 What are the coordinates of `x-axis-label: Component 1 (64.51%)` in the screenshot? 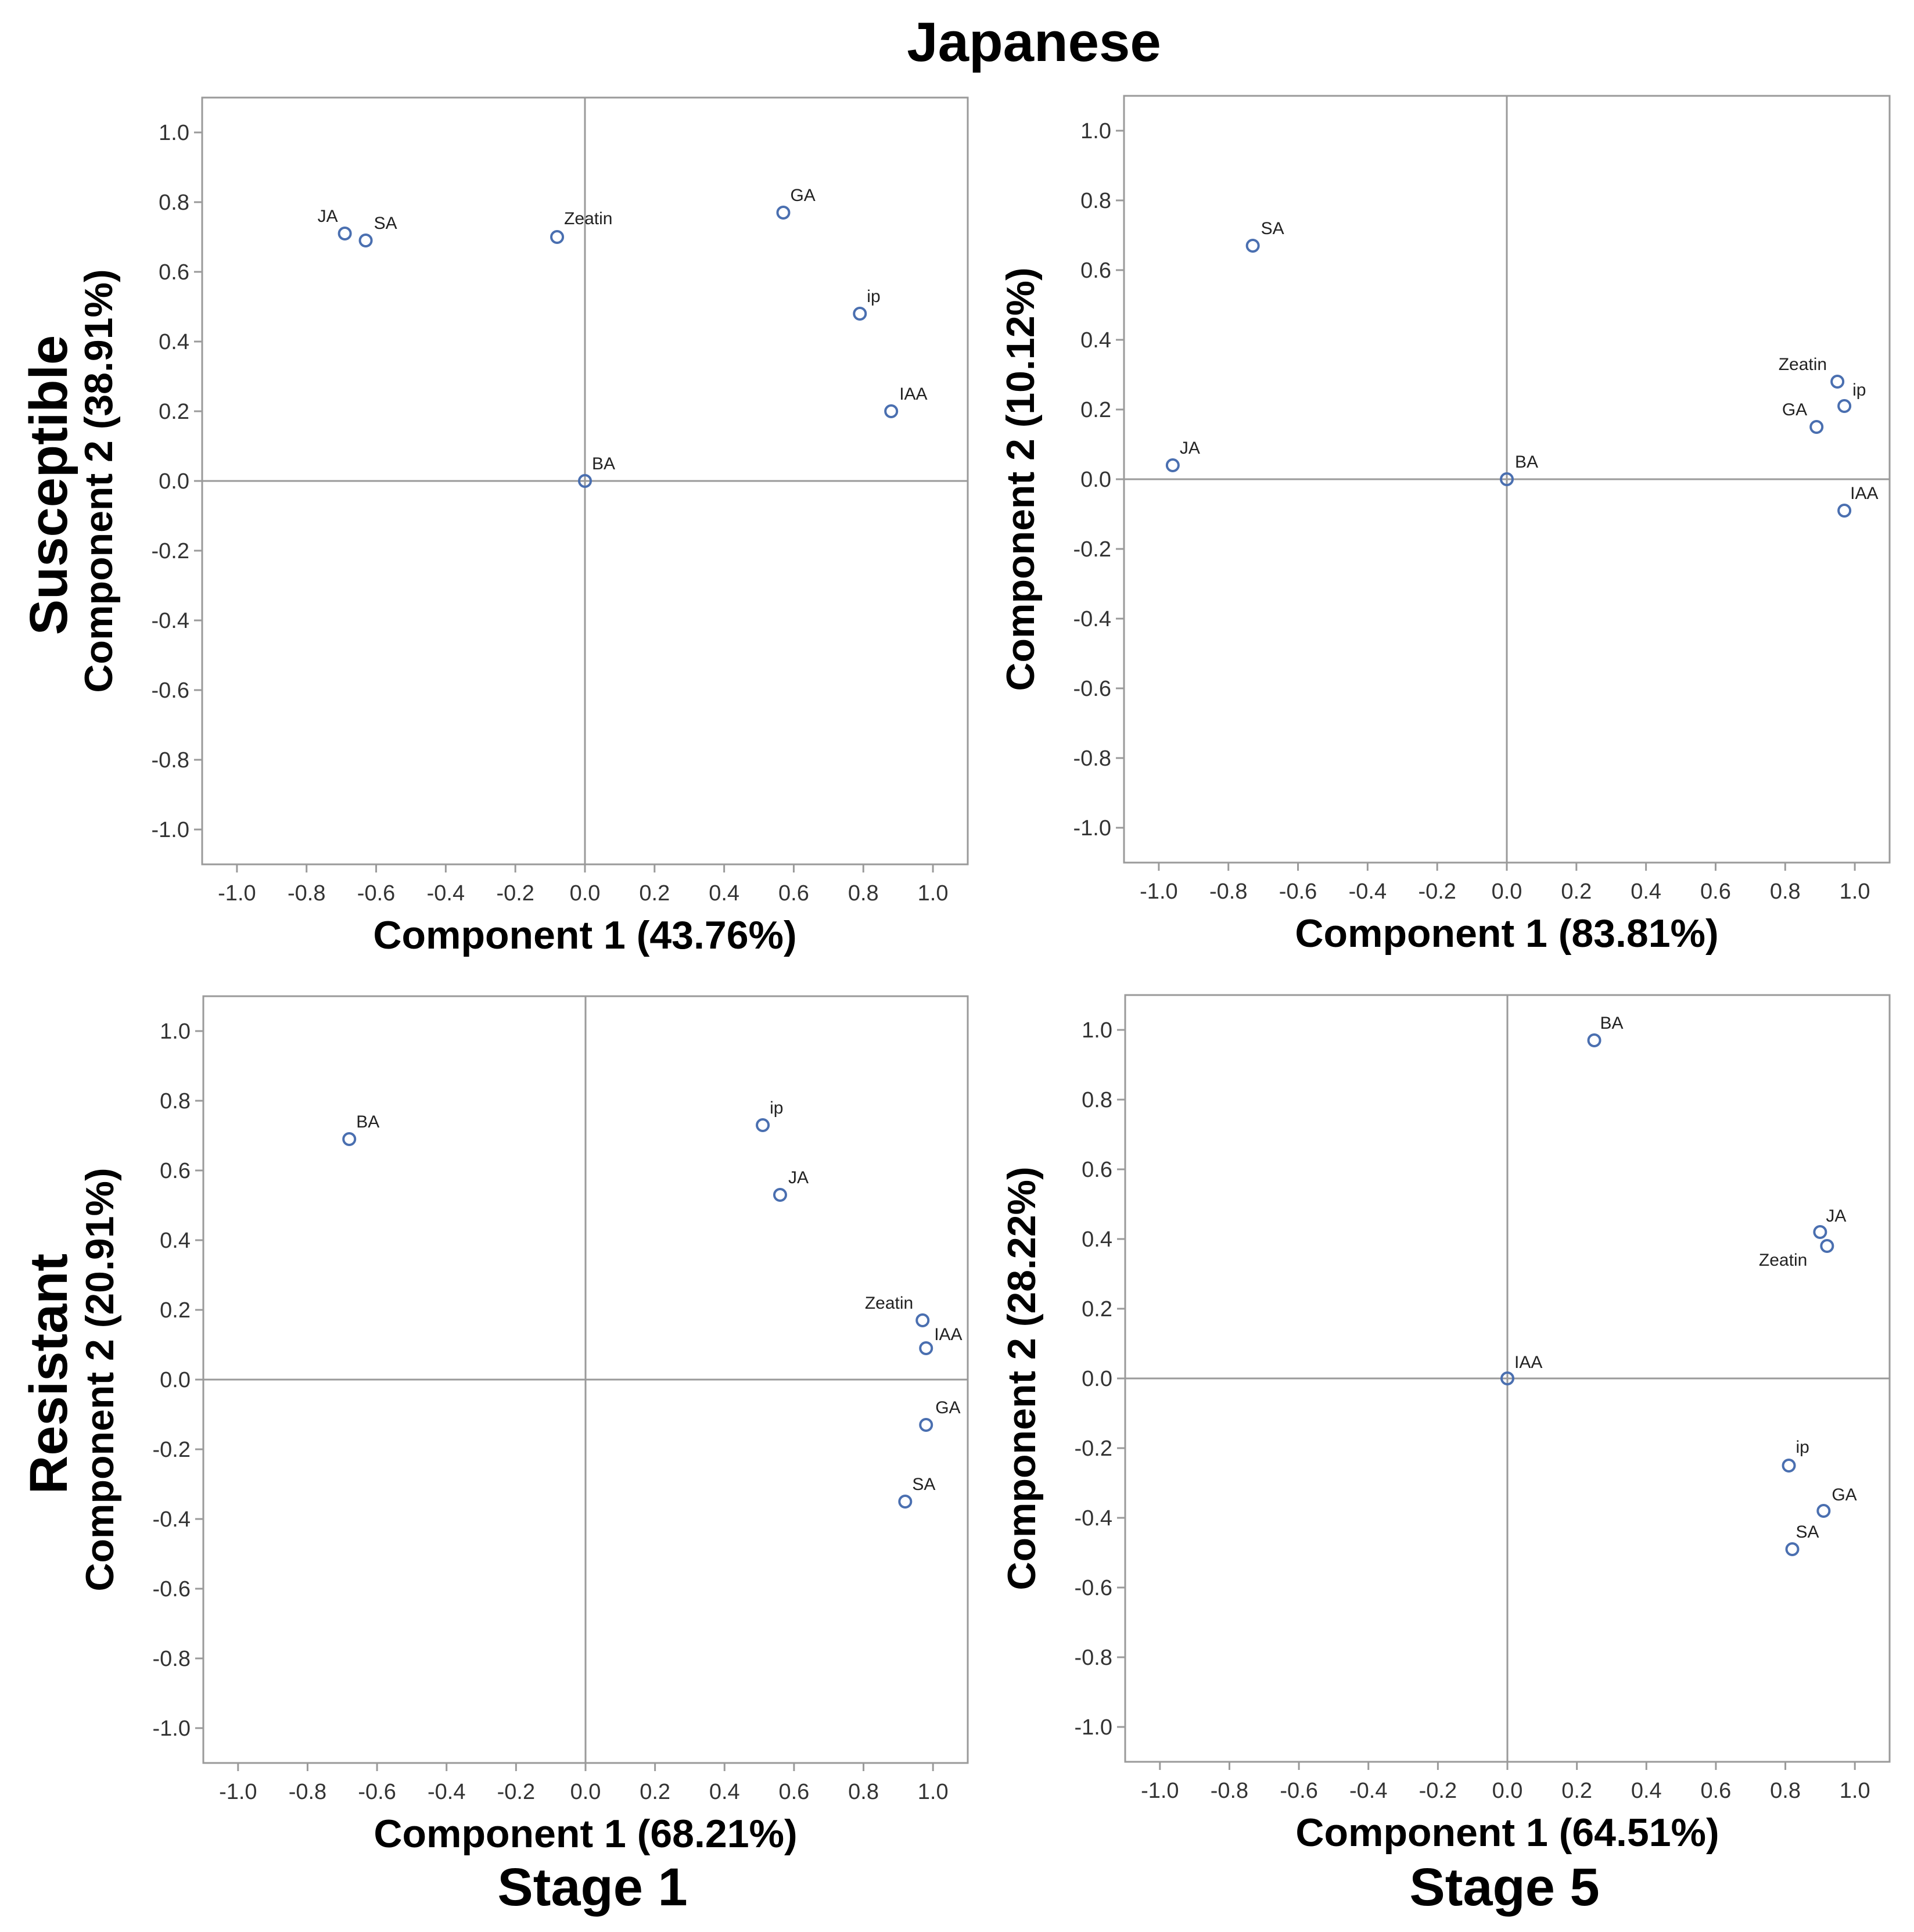 It's located at (1507, 1833).